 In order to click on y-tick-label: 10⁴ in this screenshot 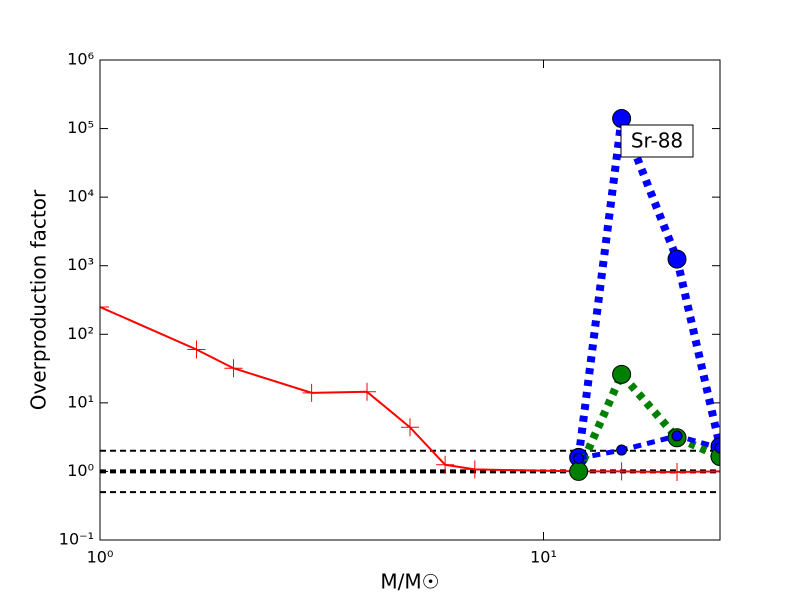, I will do `click(80, 196)`.